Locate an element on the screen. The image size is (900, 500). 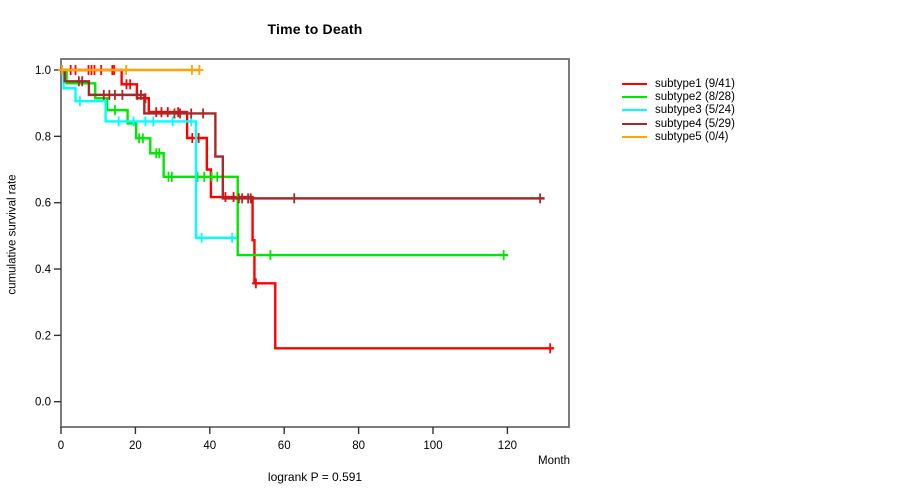
censor-marks-subtype4 is located at coordinates (309, 140).